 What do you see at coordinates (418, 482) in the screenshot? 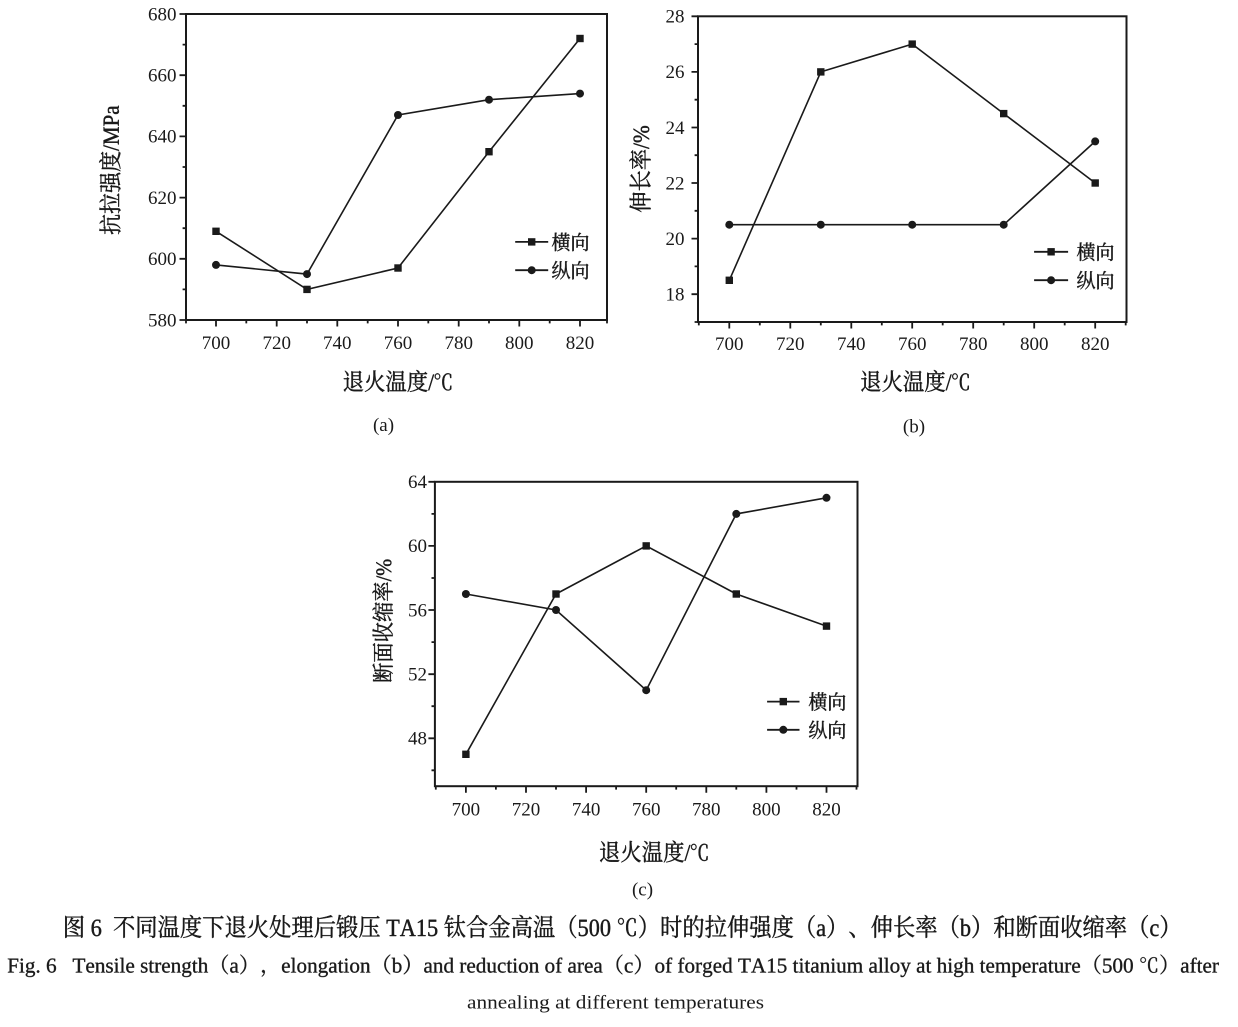
I see `svg-text: 64` at bounding box center [418, 482].